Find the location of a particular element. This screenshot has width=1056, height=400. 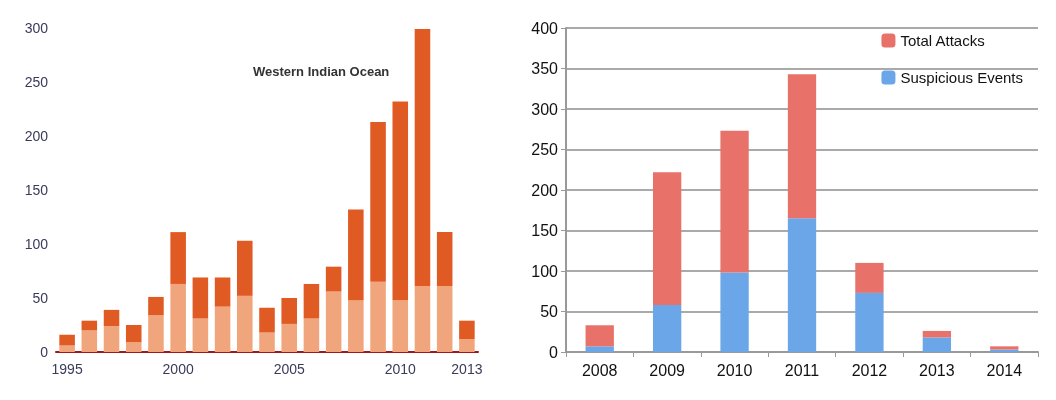

x-tick-label: 2011 is located at coordinates (802, 370).